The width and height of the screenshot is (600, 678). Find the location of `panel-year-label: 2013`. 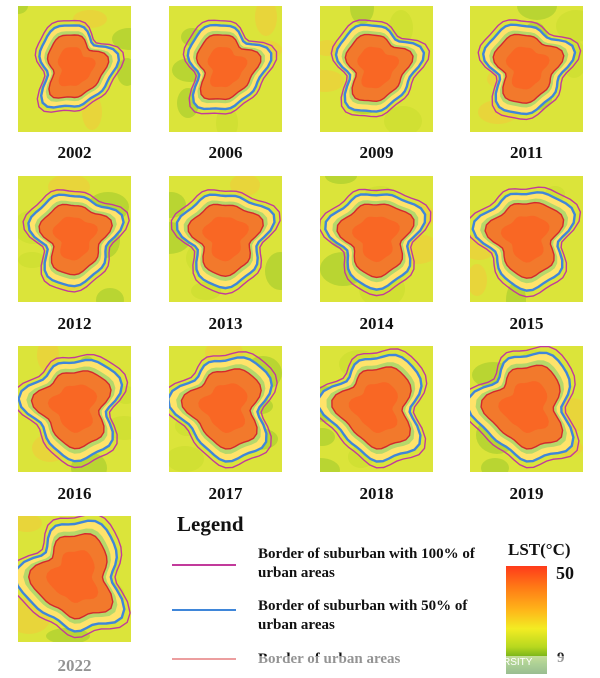

panel-year-label: 2013 is located at coordinates (225, 323).